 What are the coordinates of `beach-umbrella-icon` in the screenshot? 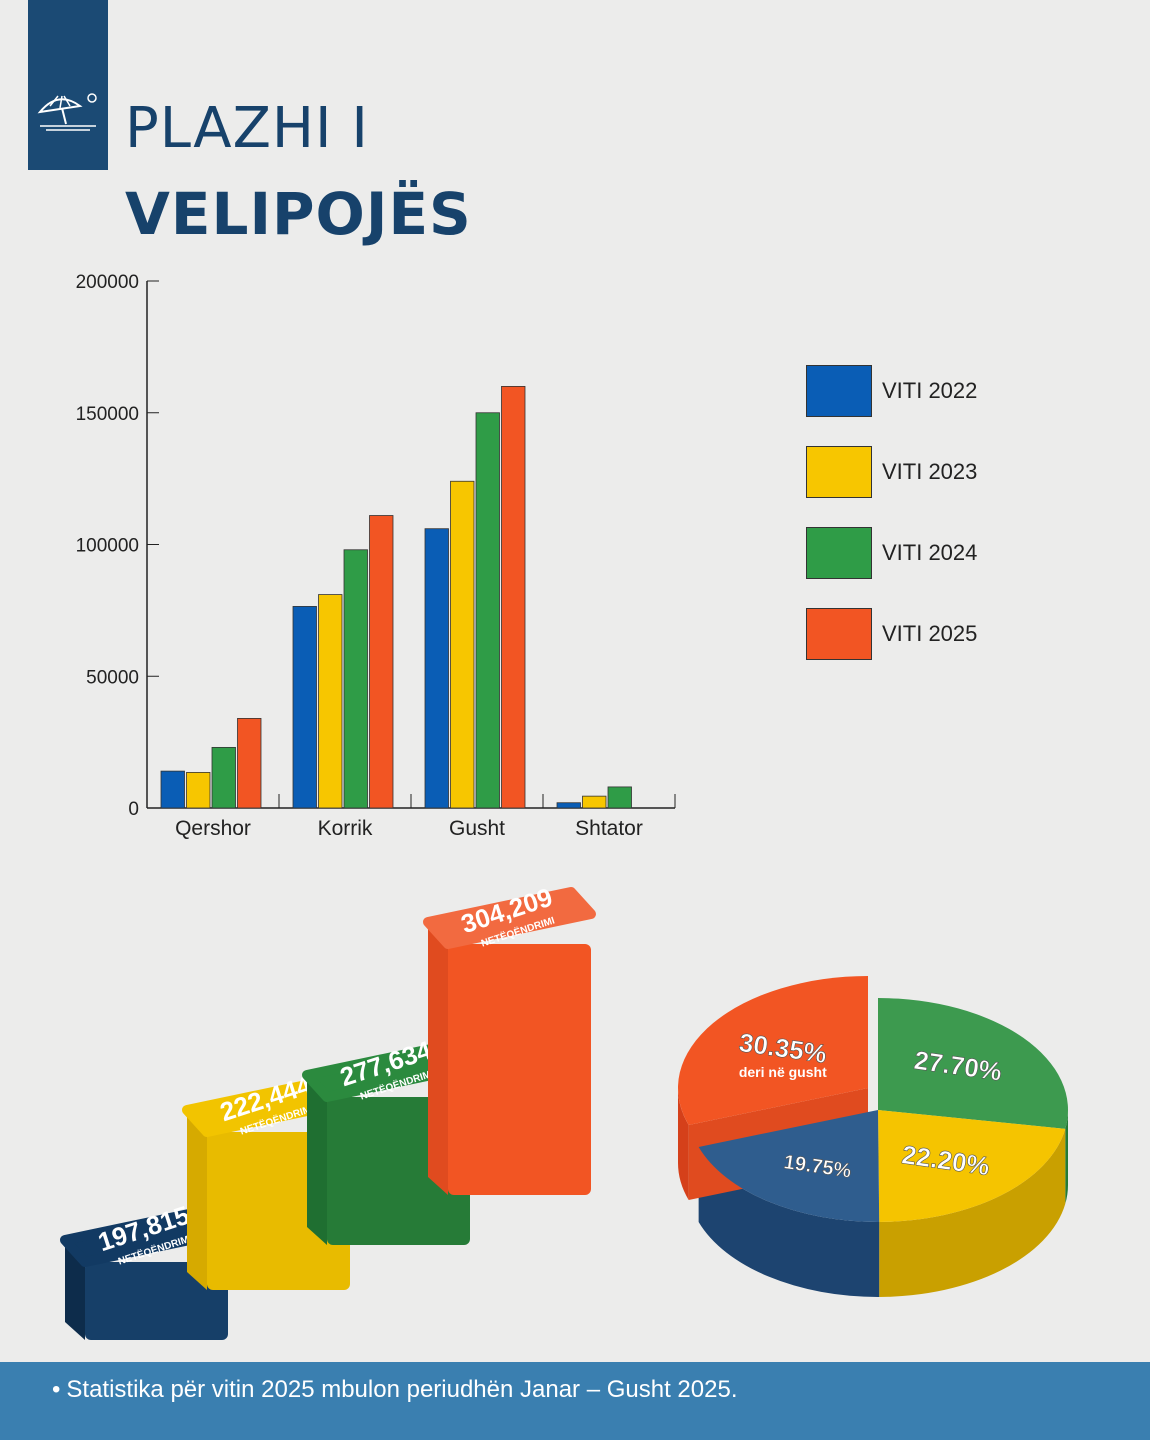 It's located at (67, 112).